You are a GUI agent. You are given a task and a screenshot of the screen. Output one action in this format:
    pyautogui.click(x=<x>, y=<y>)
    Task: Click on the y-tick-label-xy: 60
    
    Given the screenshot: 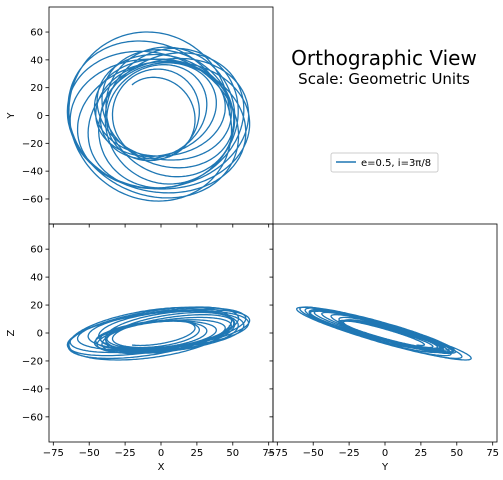 What is the action you would take?
    pyautogui.click(x=36, y=33)
    